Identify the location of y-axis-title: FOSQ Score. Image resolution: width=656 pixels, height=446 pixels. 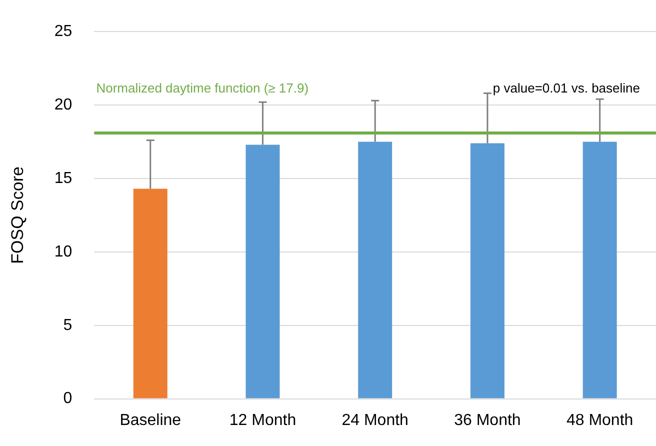
(17, 215).